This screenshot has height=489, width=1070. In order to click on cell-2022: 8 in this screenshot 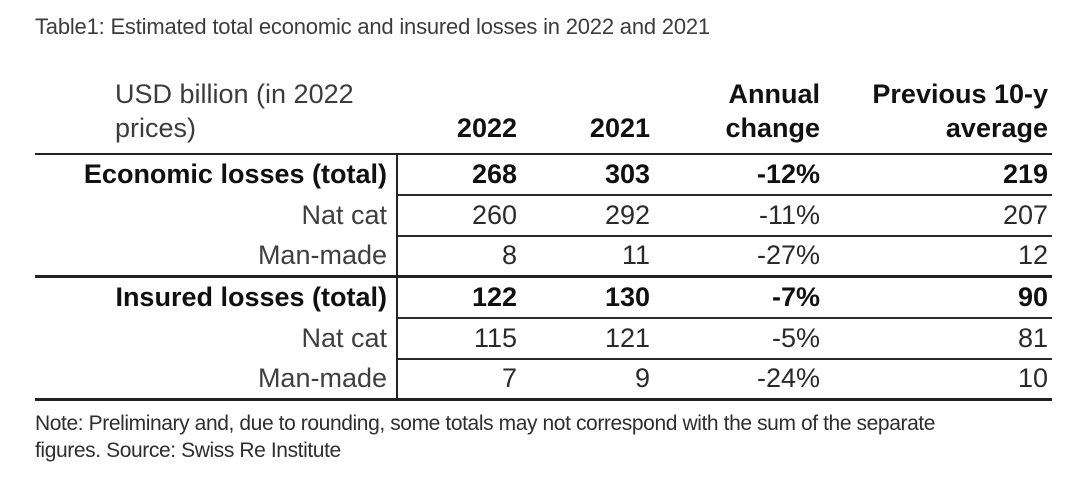, I will do `click(459, 255)`.